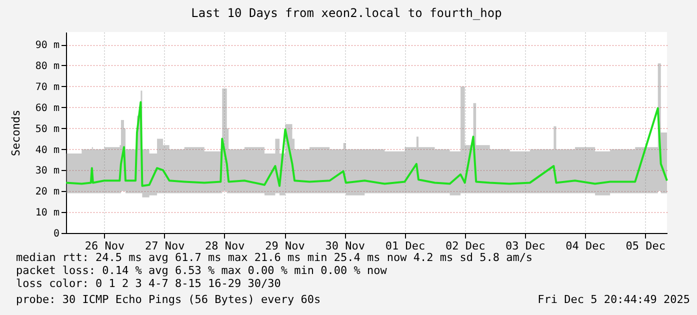  I want to click on text: packet loss: 0.14 % avg 6.53 % max 0.00 % min 0.00 % now, so click(202, 270).